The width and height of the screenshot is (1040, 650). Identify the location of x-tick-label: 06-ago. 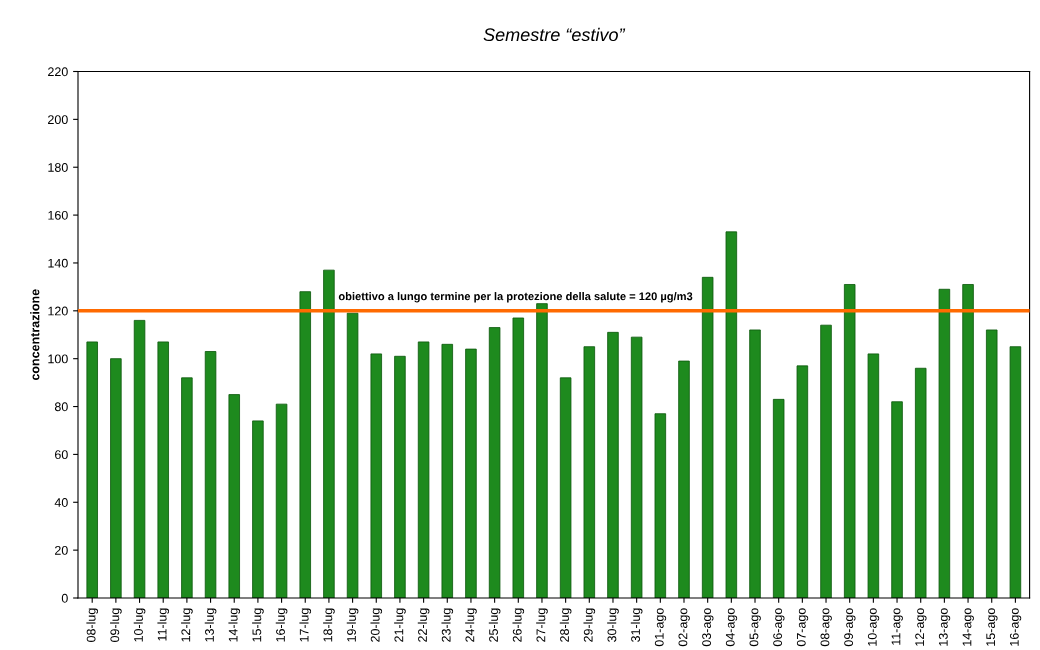
(779, 627).